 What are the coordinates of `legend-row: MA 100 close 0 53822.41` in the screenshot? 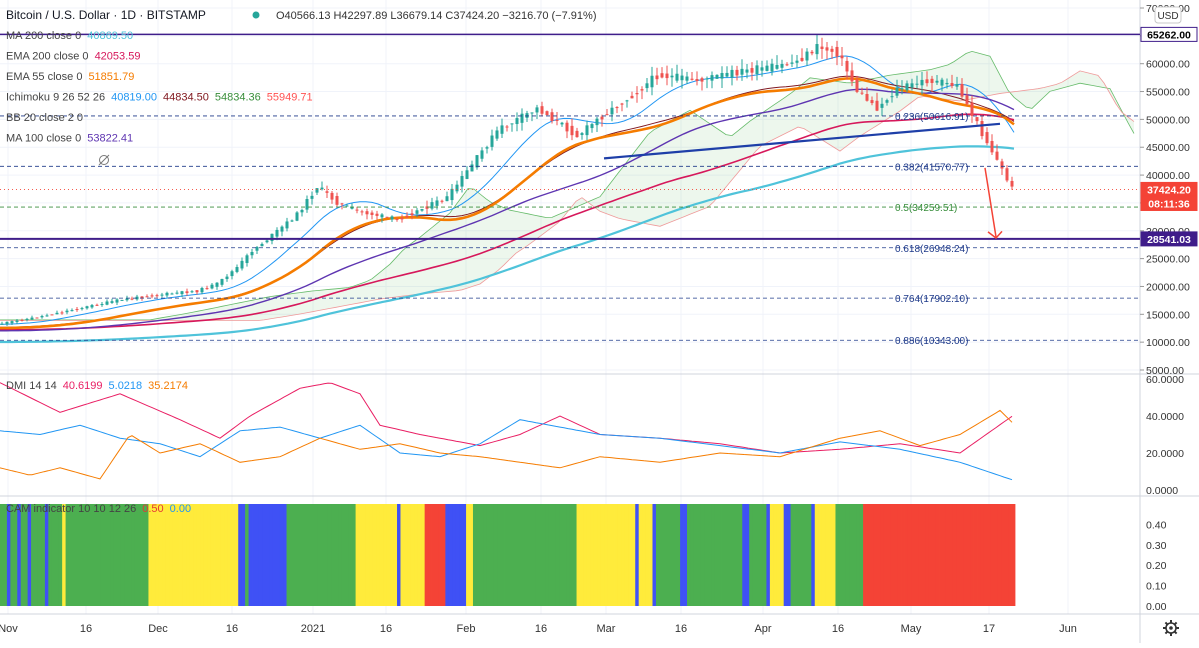 It's located at (69, 139).